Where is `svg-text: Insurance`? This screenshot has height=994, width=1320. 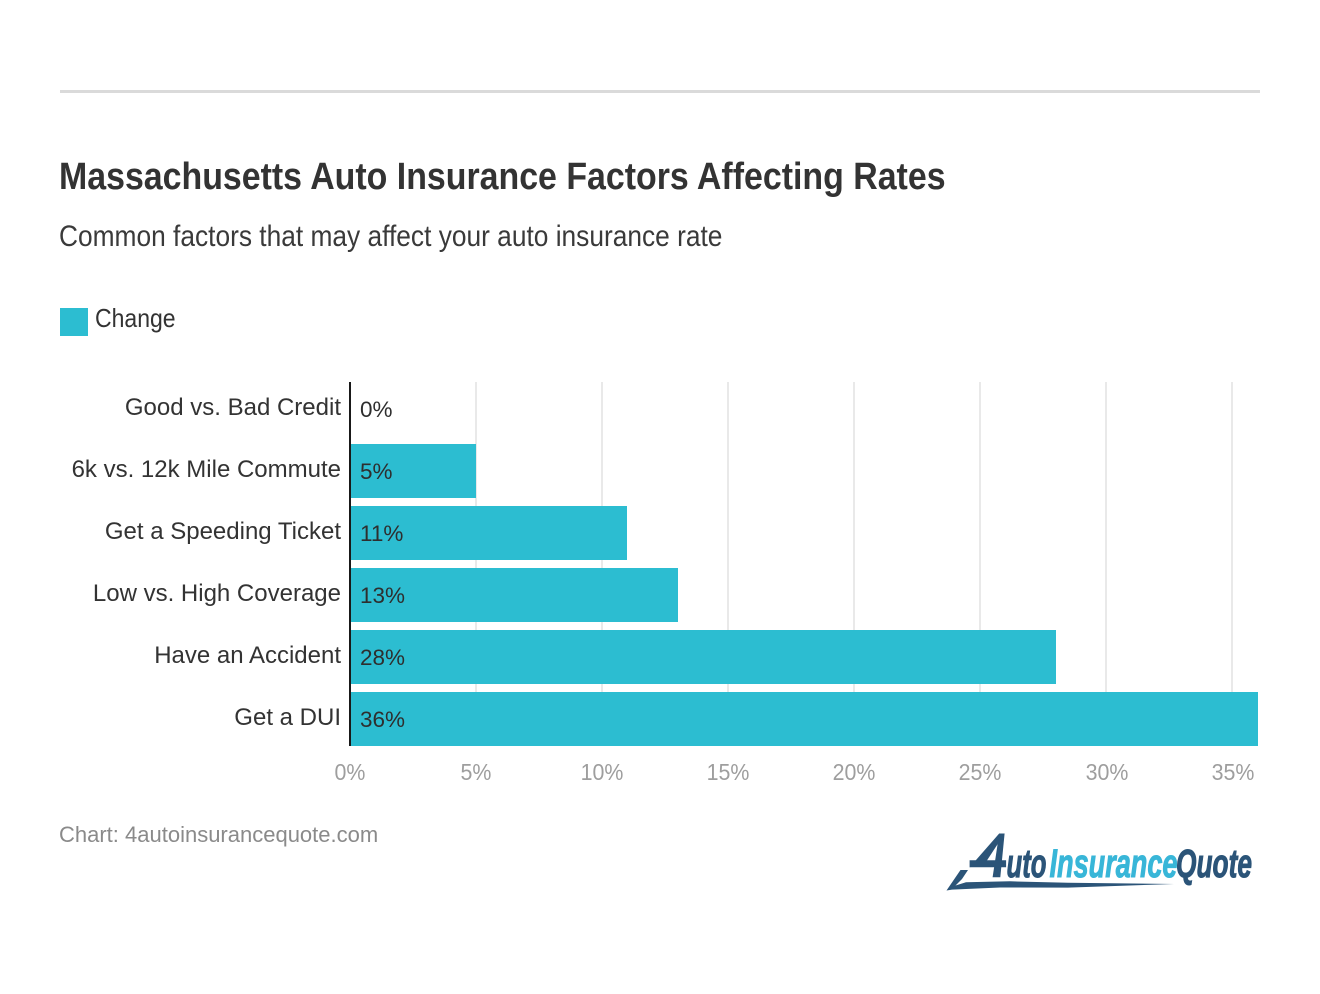
svg-text: Insurance is located at coordinates (1114, 864).